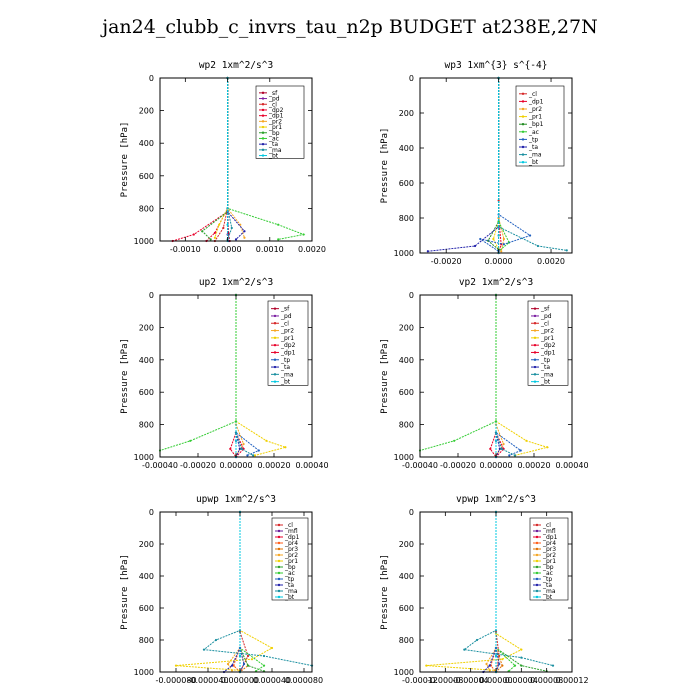 This screenshot has height=700, width=700. I want to click on series-line-_pr2, so click(234, 591).